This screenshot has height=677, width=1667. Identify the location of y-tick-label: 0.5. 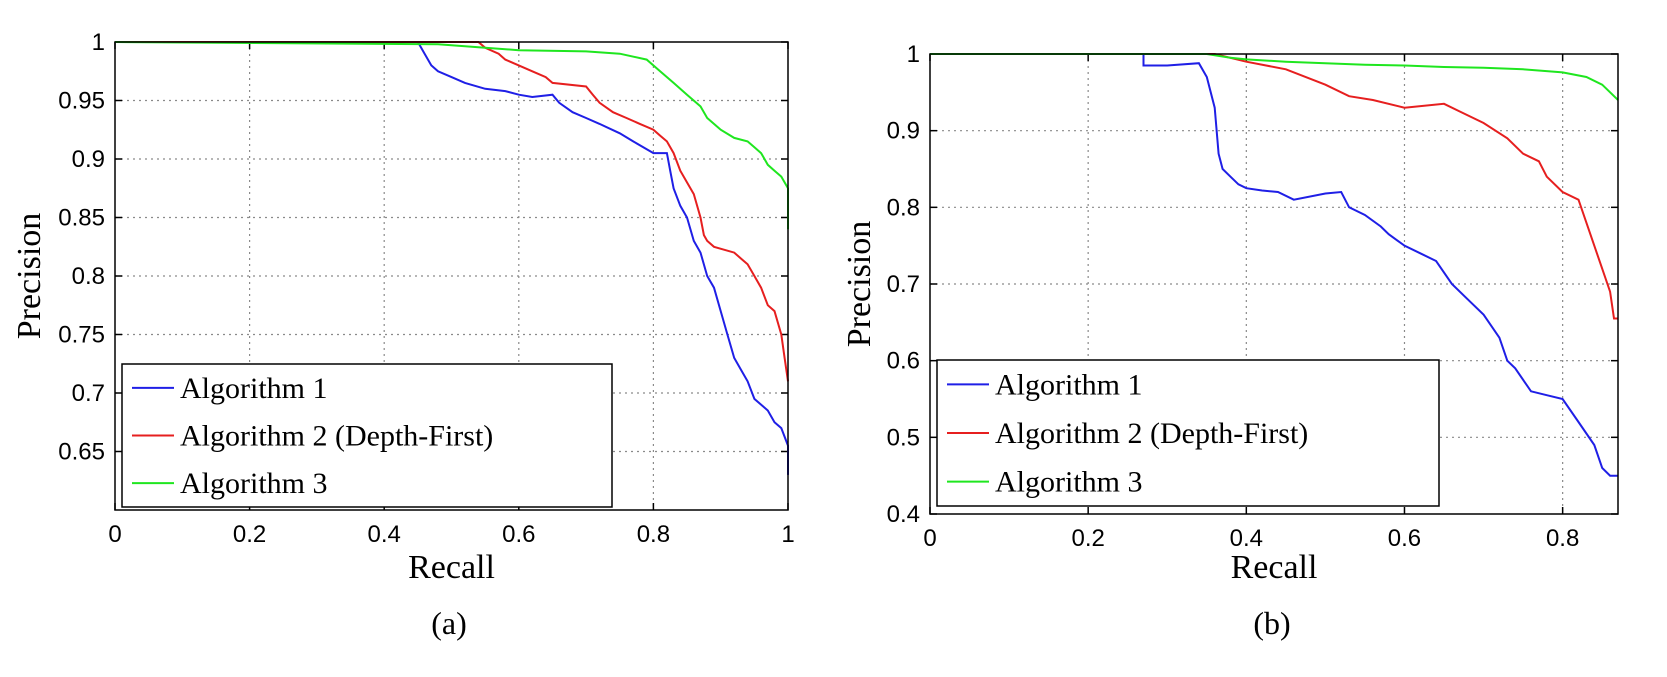
(903, 437).